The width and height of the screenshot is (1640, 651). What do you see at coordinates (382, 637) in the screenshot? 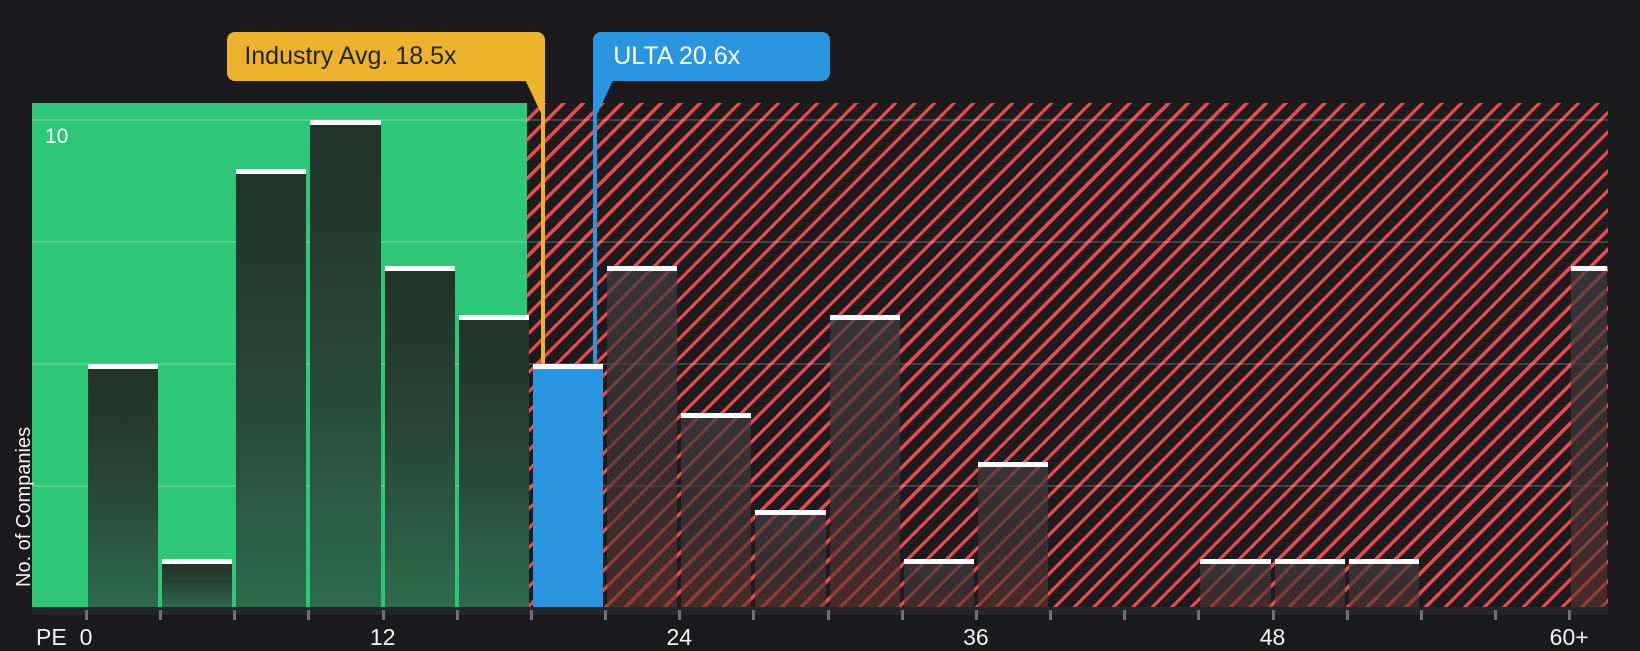
I see `x-tick-label-12: 12` at bounding box center [382, 637].